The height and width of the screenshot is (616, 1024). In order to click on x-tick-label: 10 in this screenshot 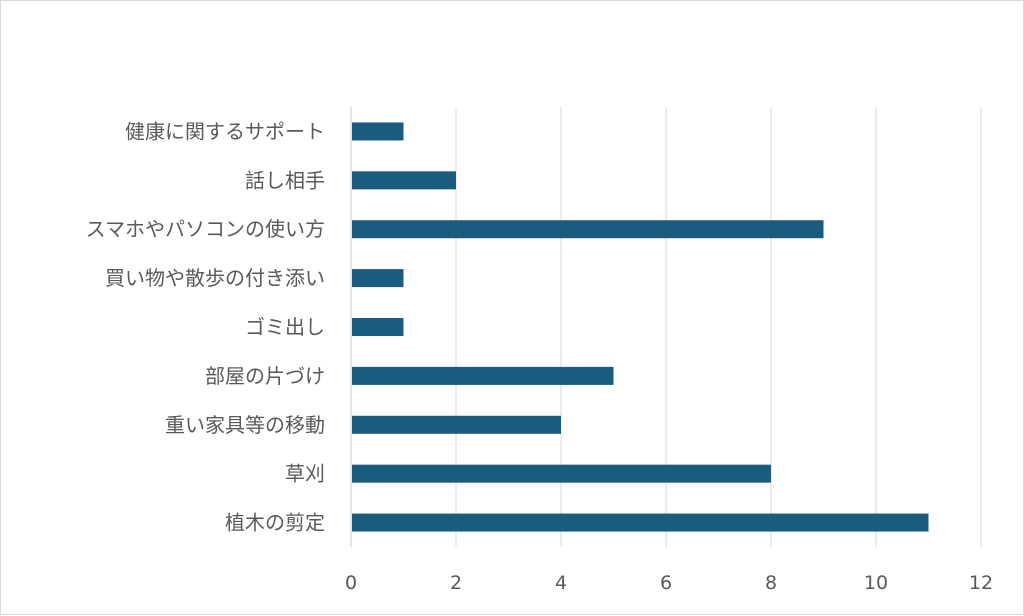, I will do `click(876, 583)`.